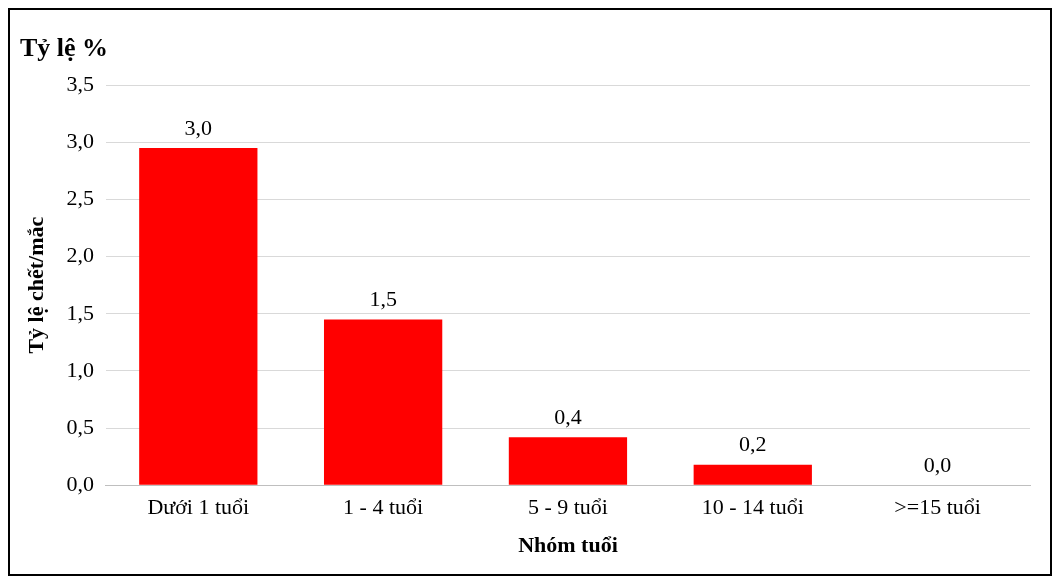  I want to click on y-tick-label: 3,0, so click(80, 141).